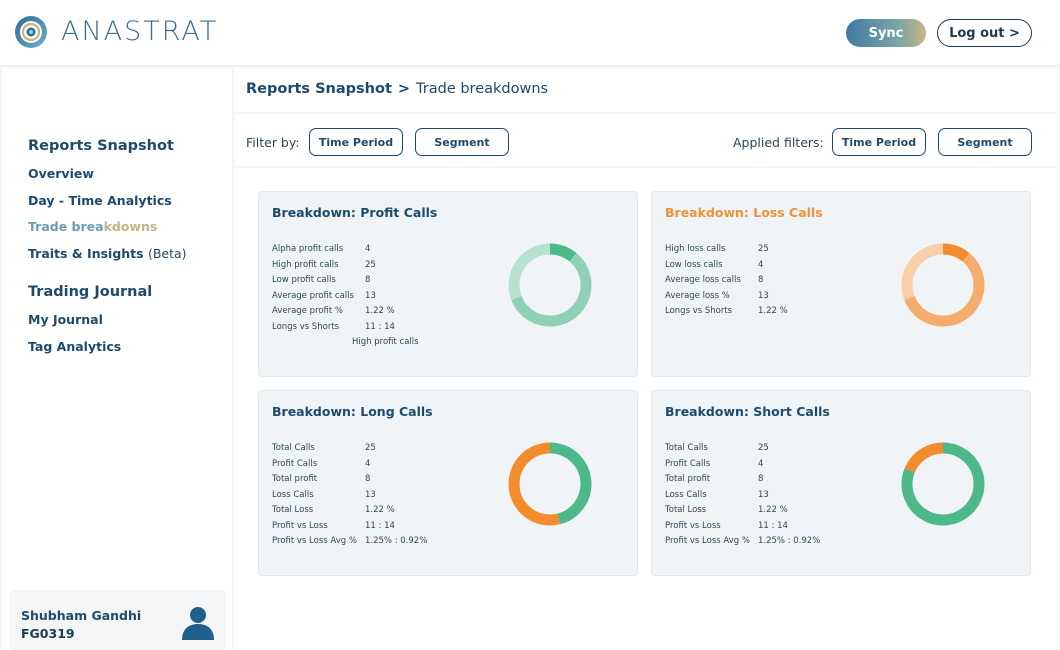 Image resolution: width=1060 pixels, height=650 pixels. Describe the element at coordinates (686, 510) in the screenshot. I see `stat-label: Total Loss` at that location.